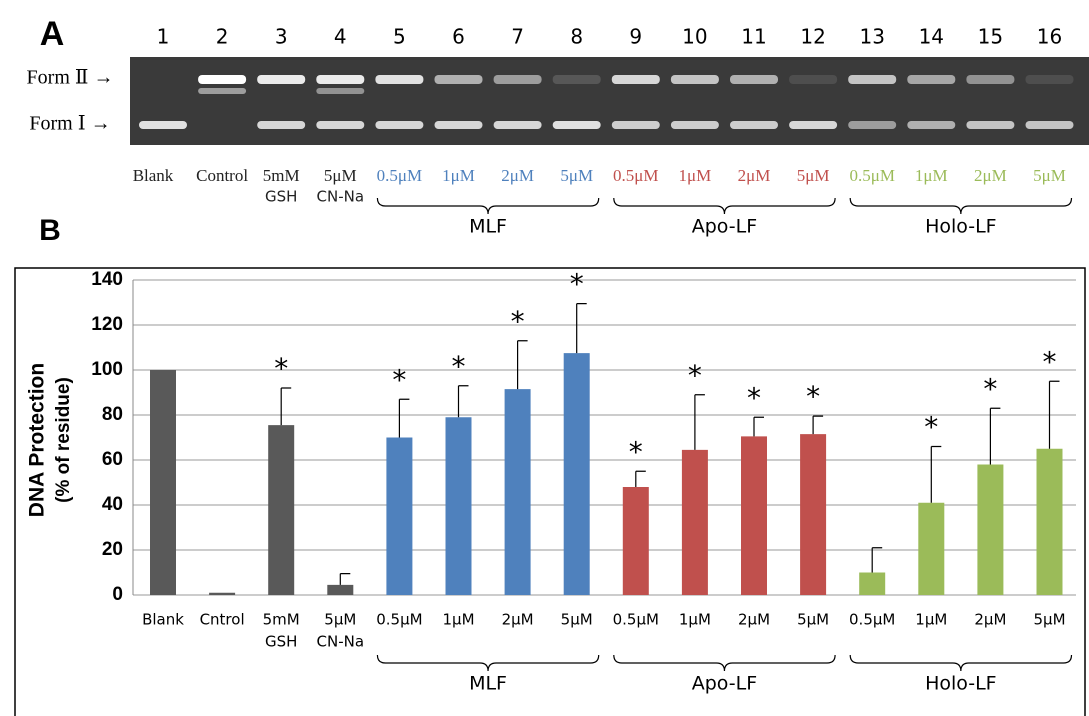  What do you see at coordinates (812, 37) in the screenshot?
I see `lane-number: 12` at bounding box center [812, 37].